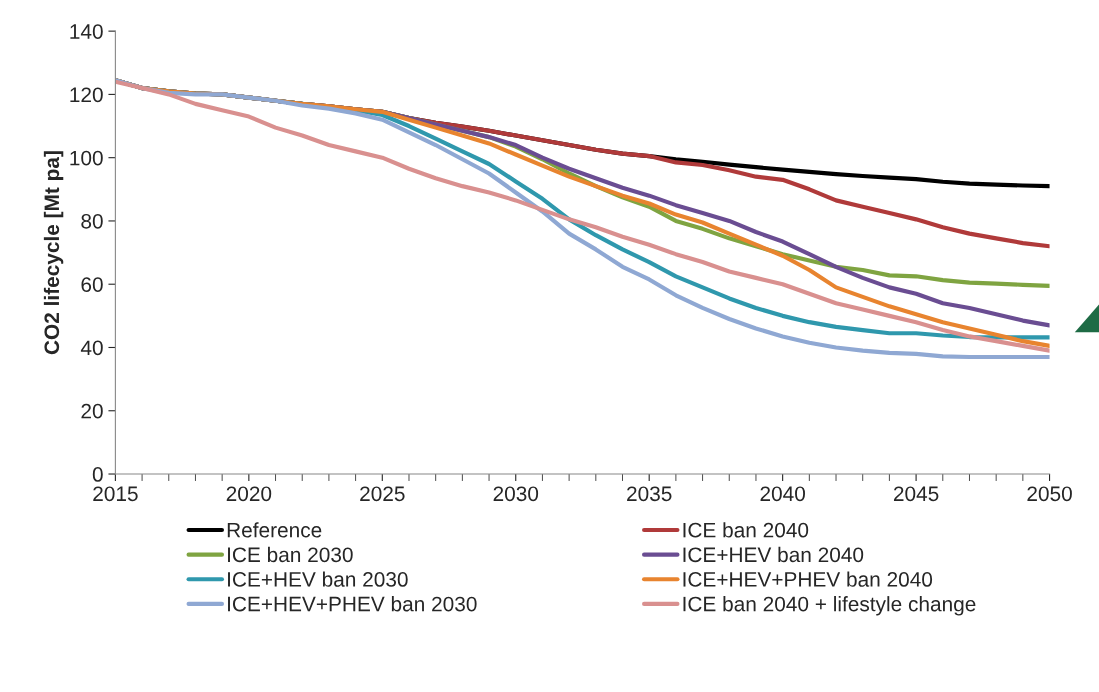  Describe the element at coordinates (115, 494) in the screenshot. I see `x-tick-label: 2015` at that location.